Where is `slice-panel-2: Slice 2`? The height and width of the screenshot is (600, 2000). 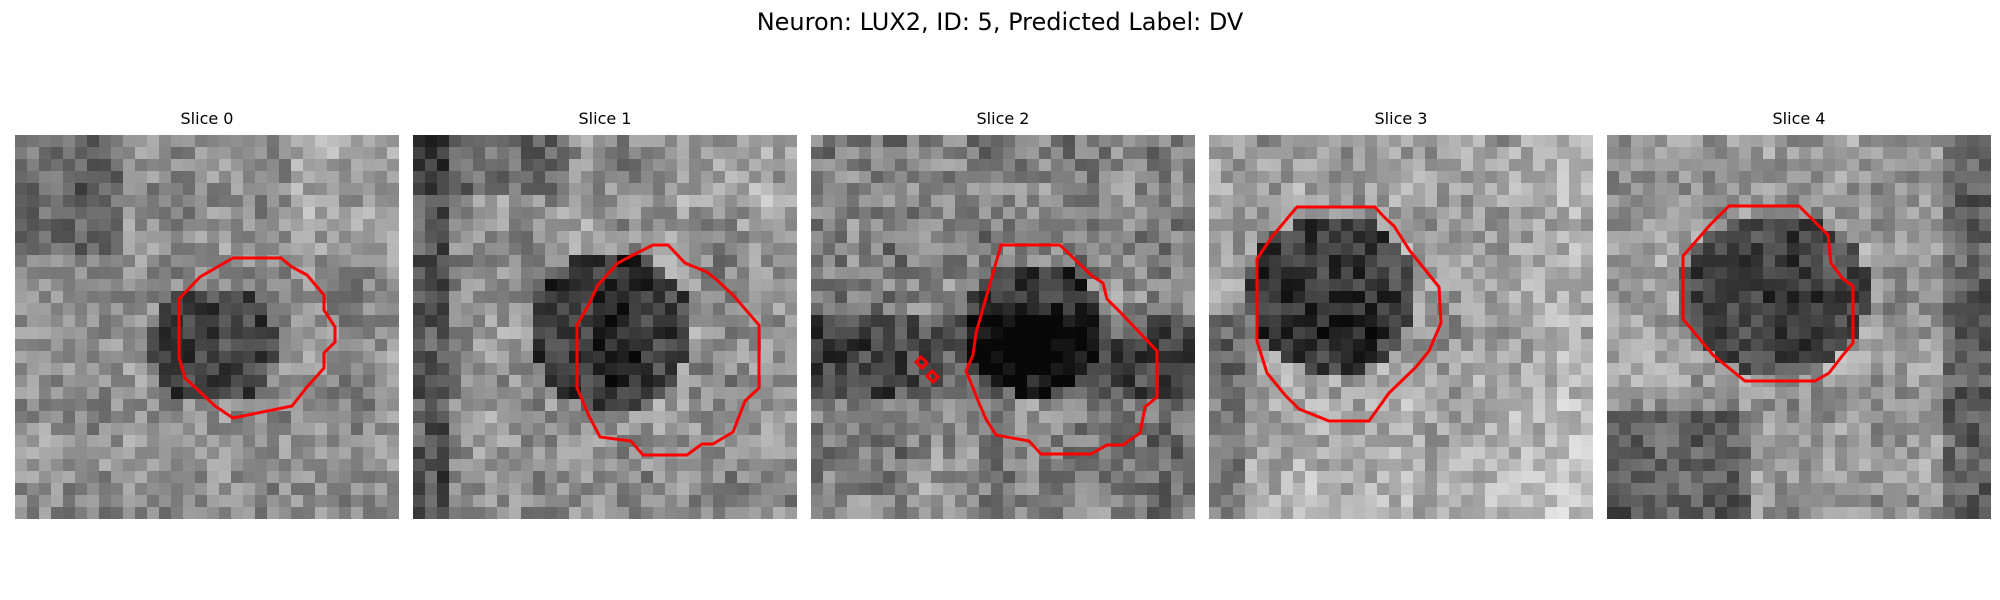 slice-panel-2: Slice 2 is located at coordinates (1003, 313).